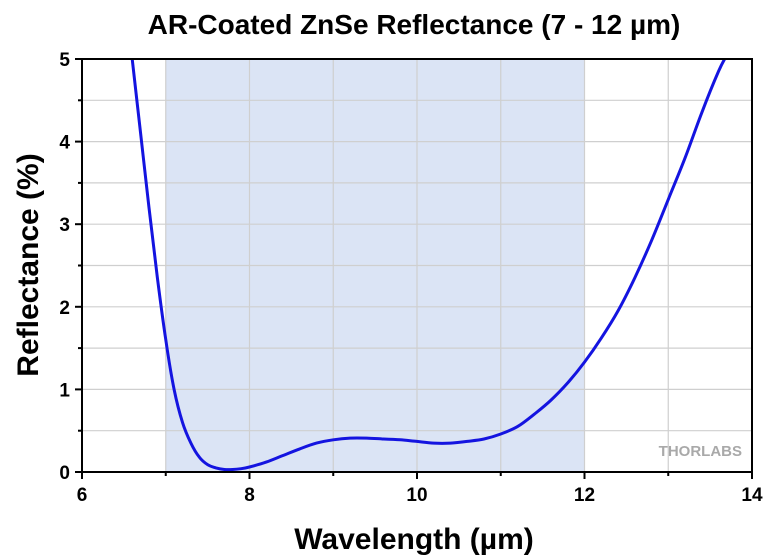 The height and width of the screenshot is (559, 780). I want to click on x-tick-label: 12, so click(584, 495).